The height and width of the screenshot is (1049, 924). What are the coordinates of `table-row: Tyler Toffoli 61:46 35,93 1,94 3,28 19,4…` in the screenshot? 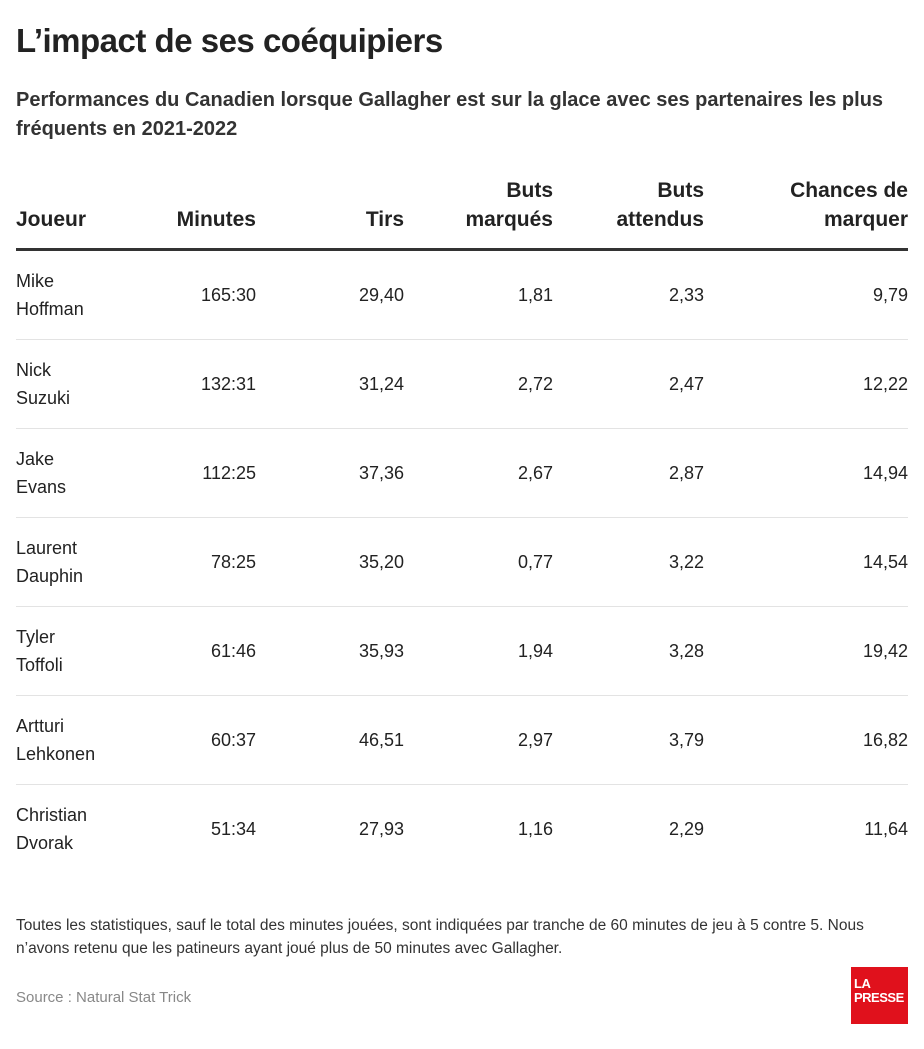 It's located at (462, 651).